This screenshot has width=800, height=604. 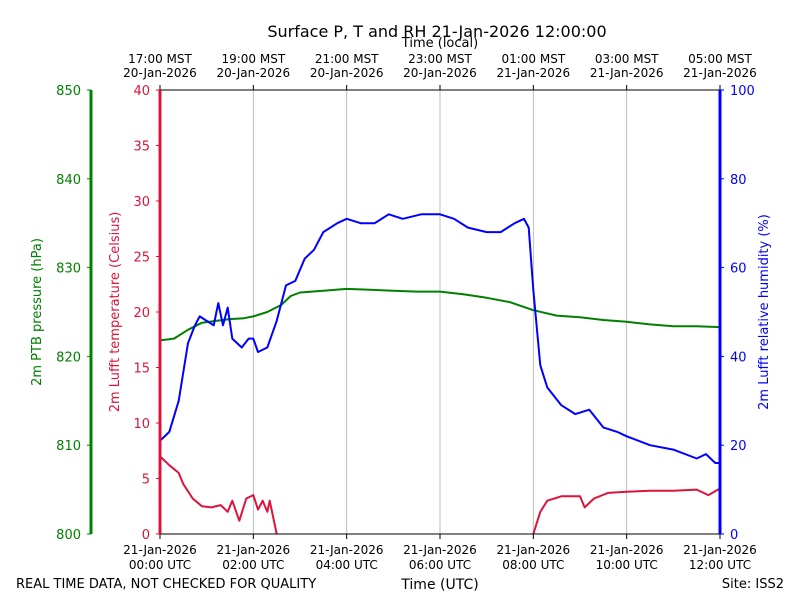 What do you see at coordinates (115, 312) in the screenshot?
I see `y-axis-label-temperature: 2m Lufft temperature (Celsius)` at bounding box center [115, 312].